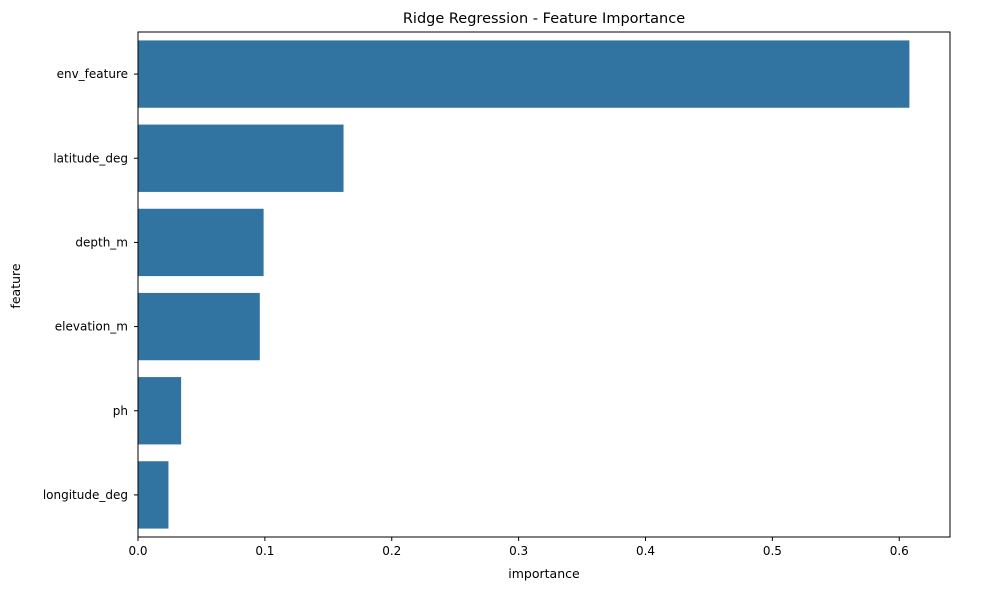  Describe the element at coordinates (544, 573) in the screenshot. I see `x-axis-label: importance` at that location.